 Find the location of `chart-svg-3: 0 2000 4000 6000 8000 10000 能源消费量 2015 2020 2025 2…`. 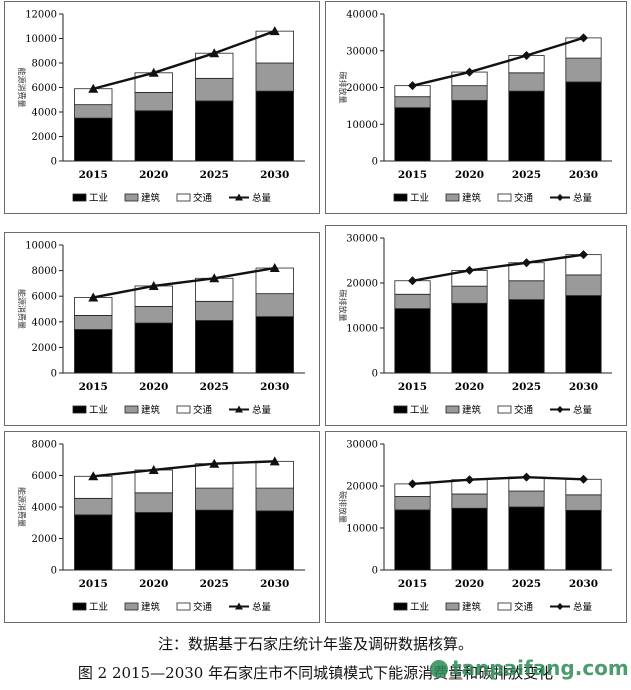

chart-svg-3: 0 2000 4000 6000 8000 10000 能源消费量 2015 2020 2025 2… is located at coordinates (161, 328).